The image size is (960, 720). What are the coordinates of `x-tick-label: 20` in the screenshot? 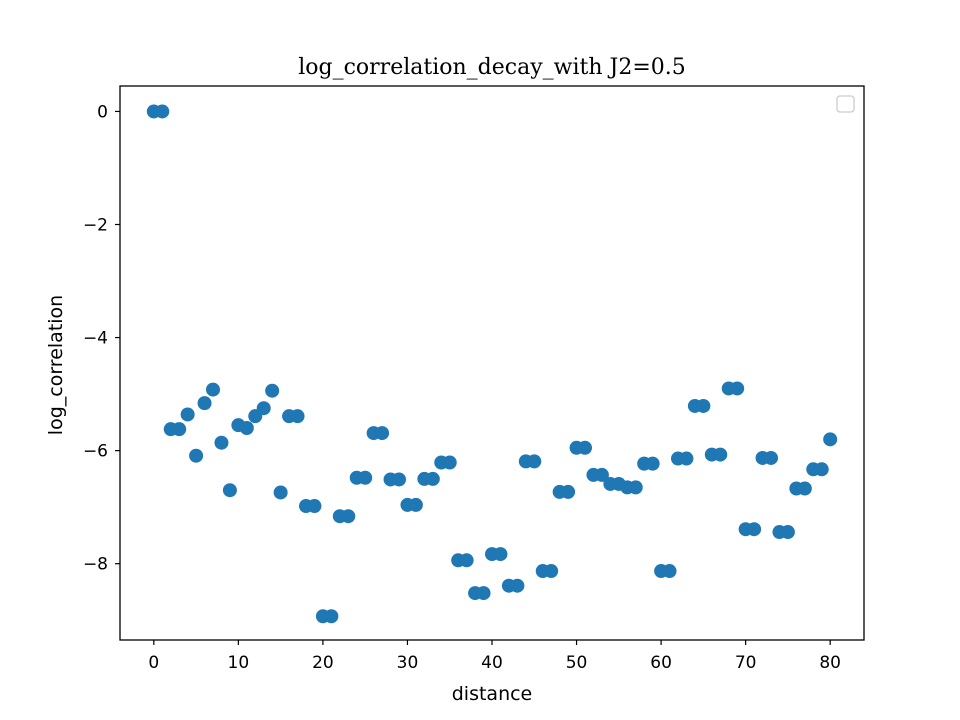 It's located at (323, 663).